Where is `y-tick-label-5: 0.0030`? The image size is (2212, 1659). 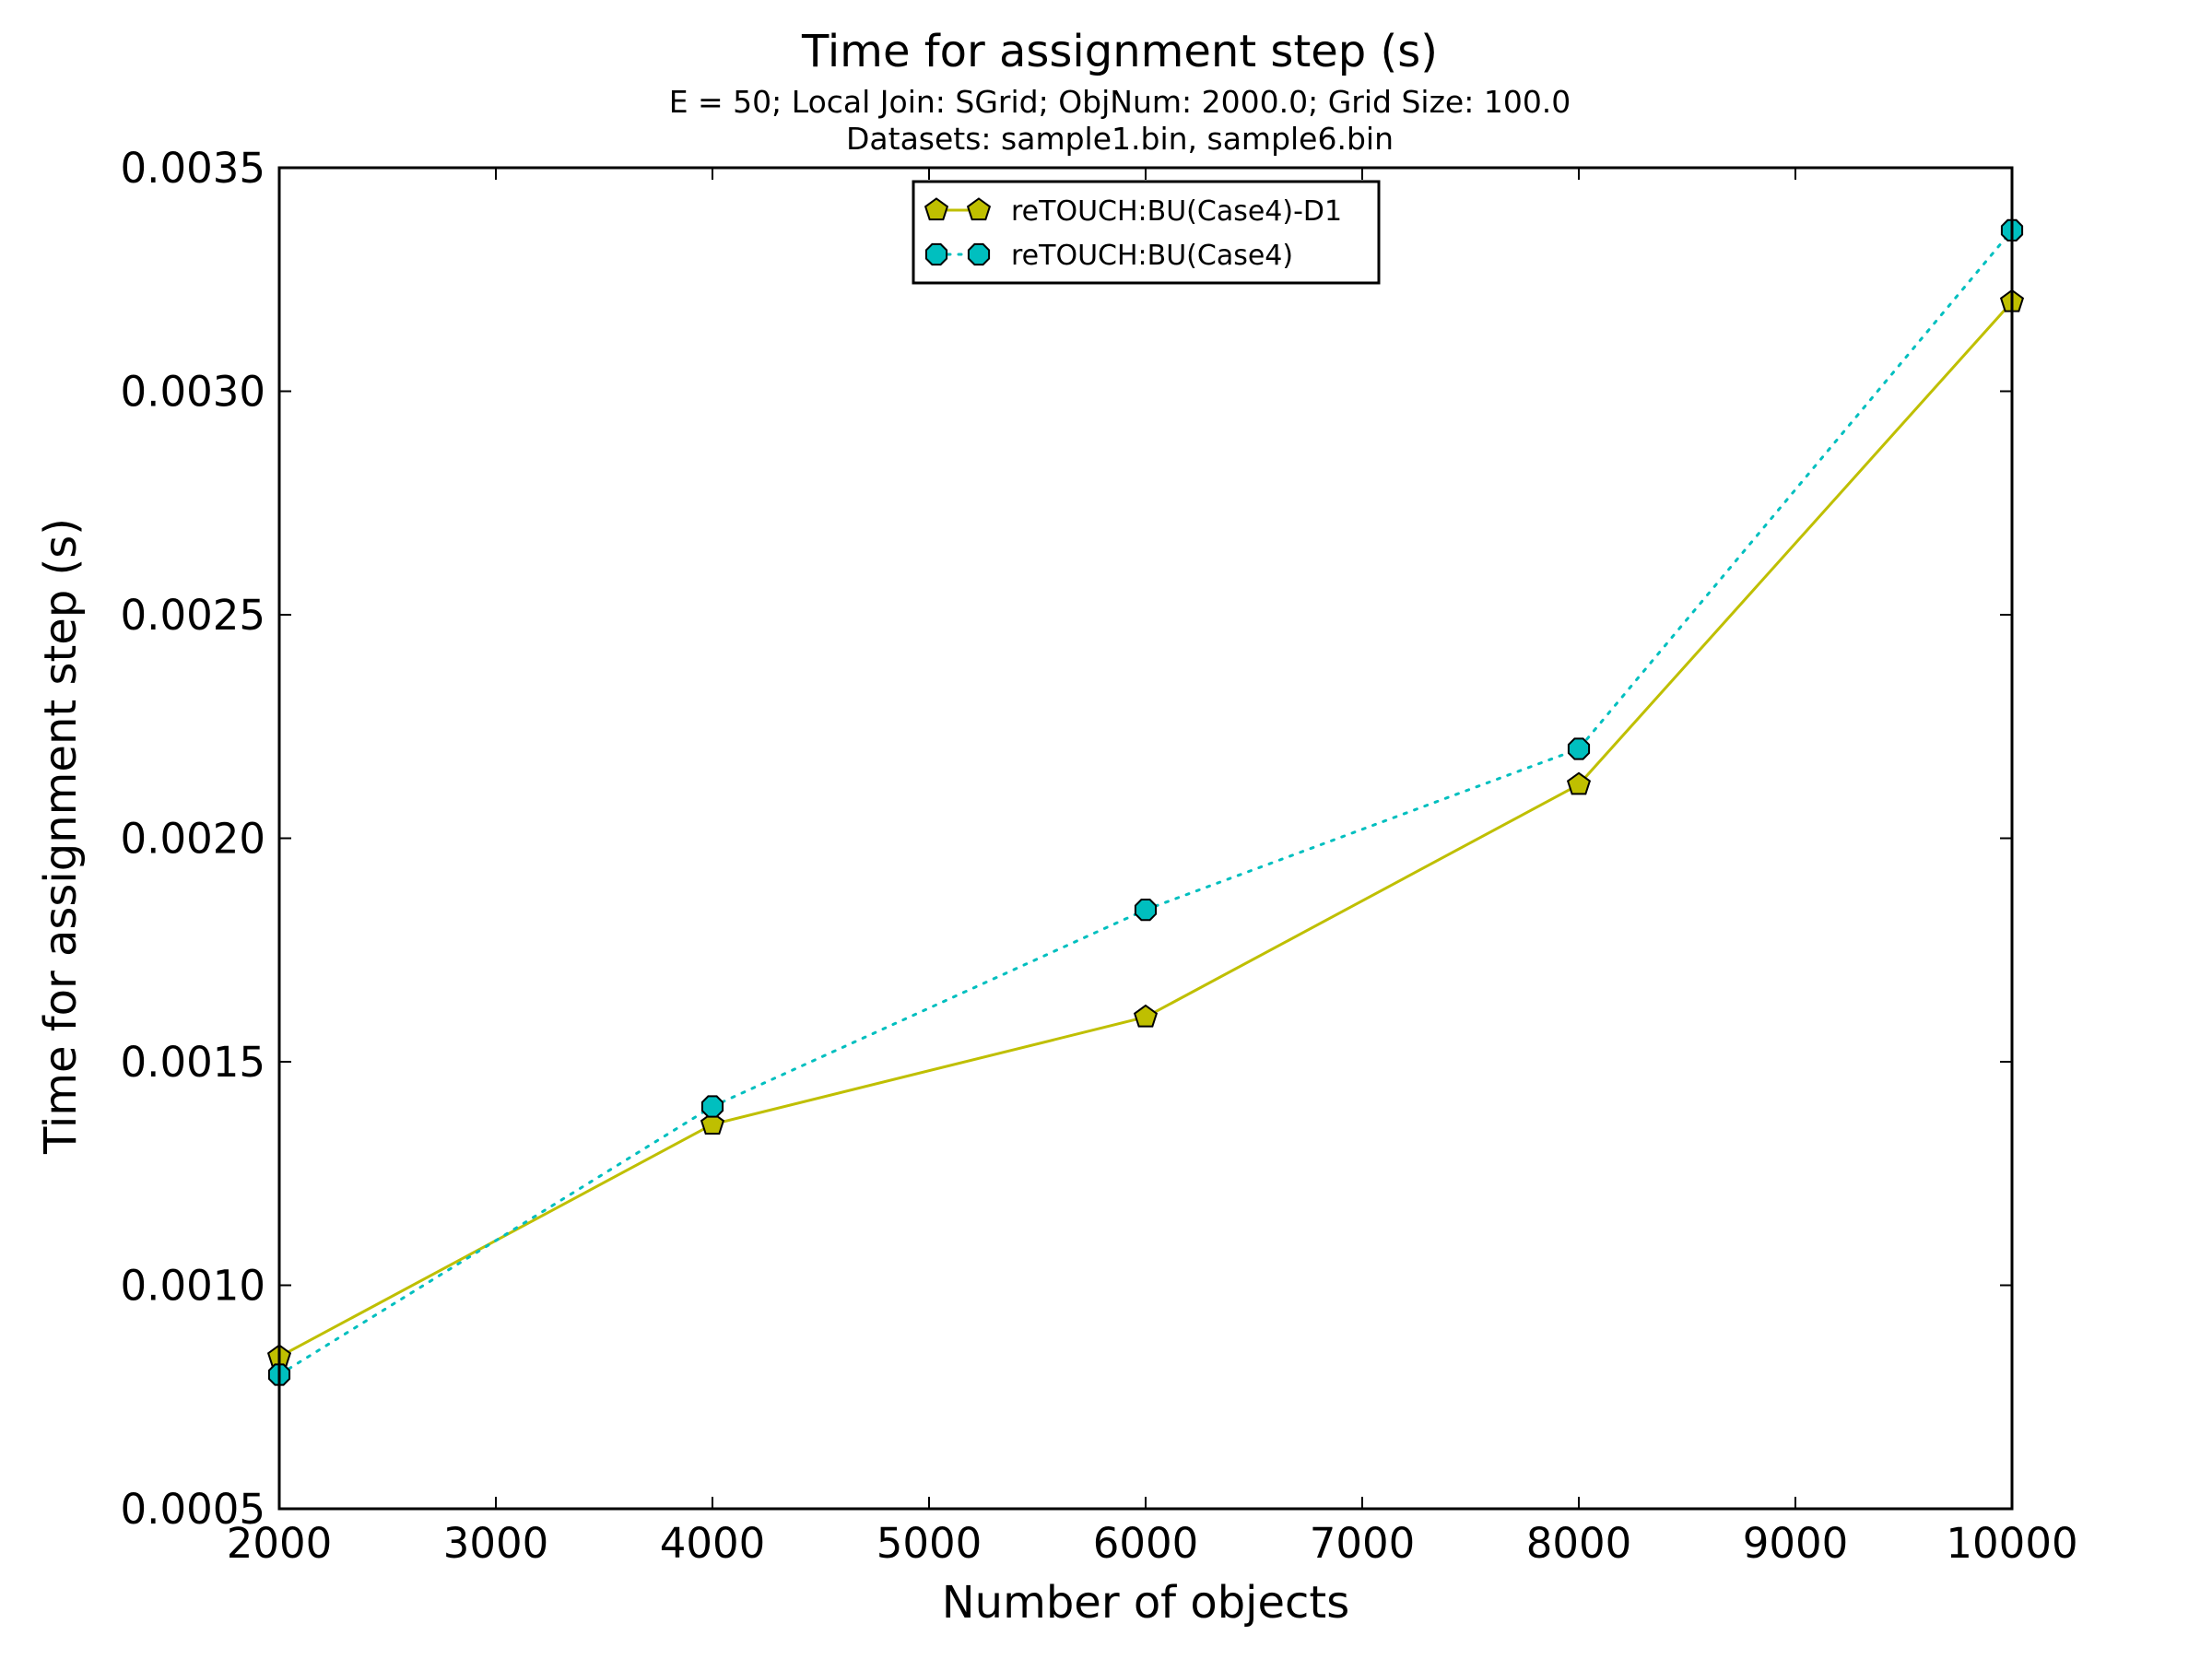
y-tick-label-5: 0.0030 is located at coordinates (193, 392).